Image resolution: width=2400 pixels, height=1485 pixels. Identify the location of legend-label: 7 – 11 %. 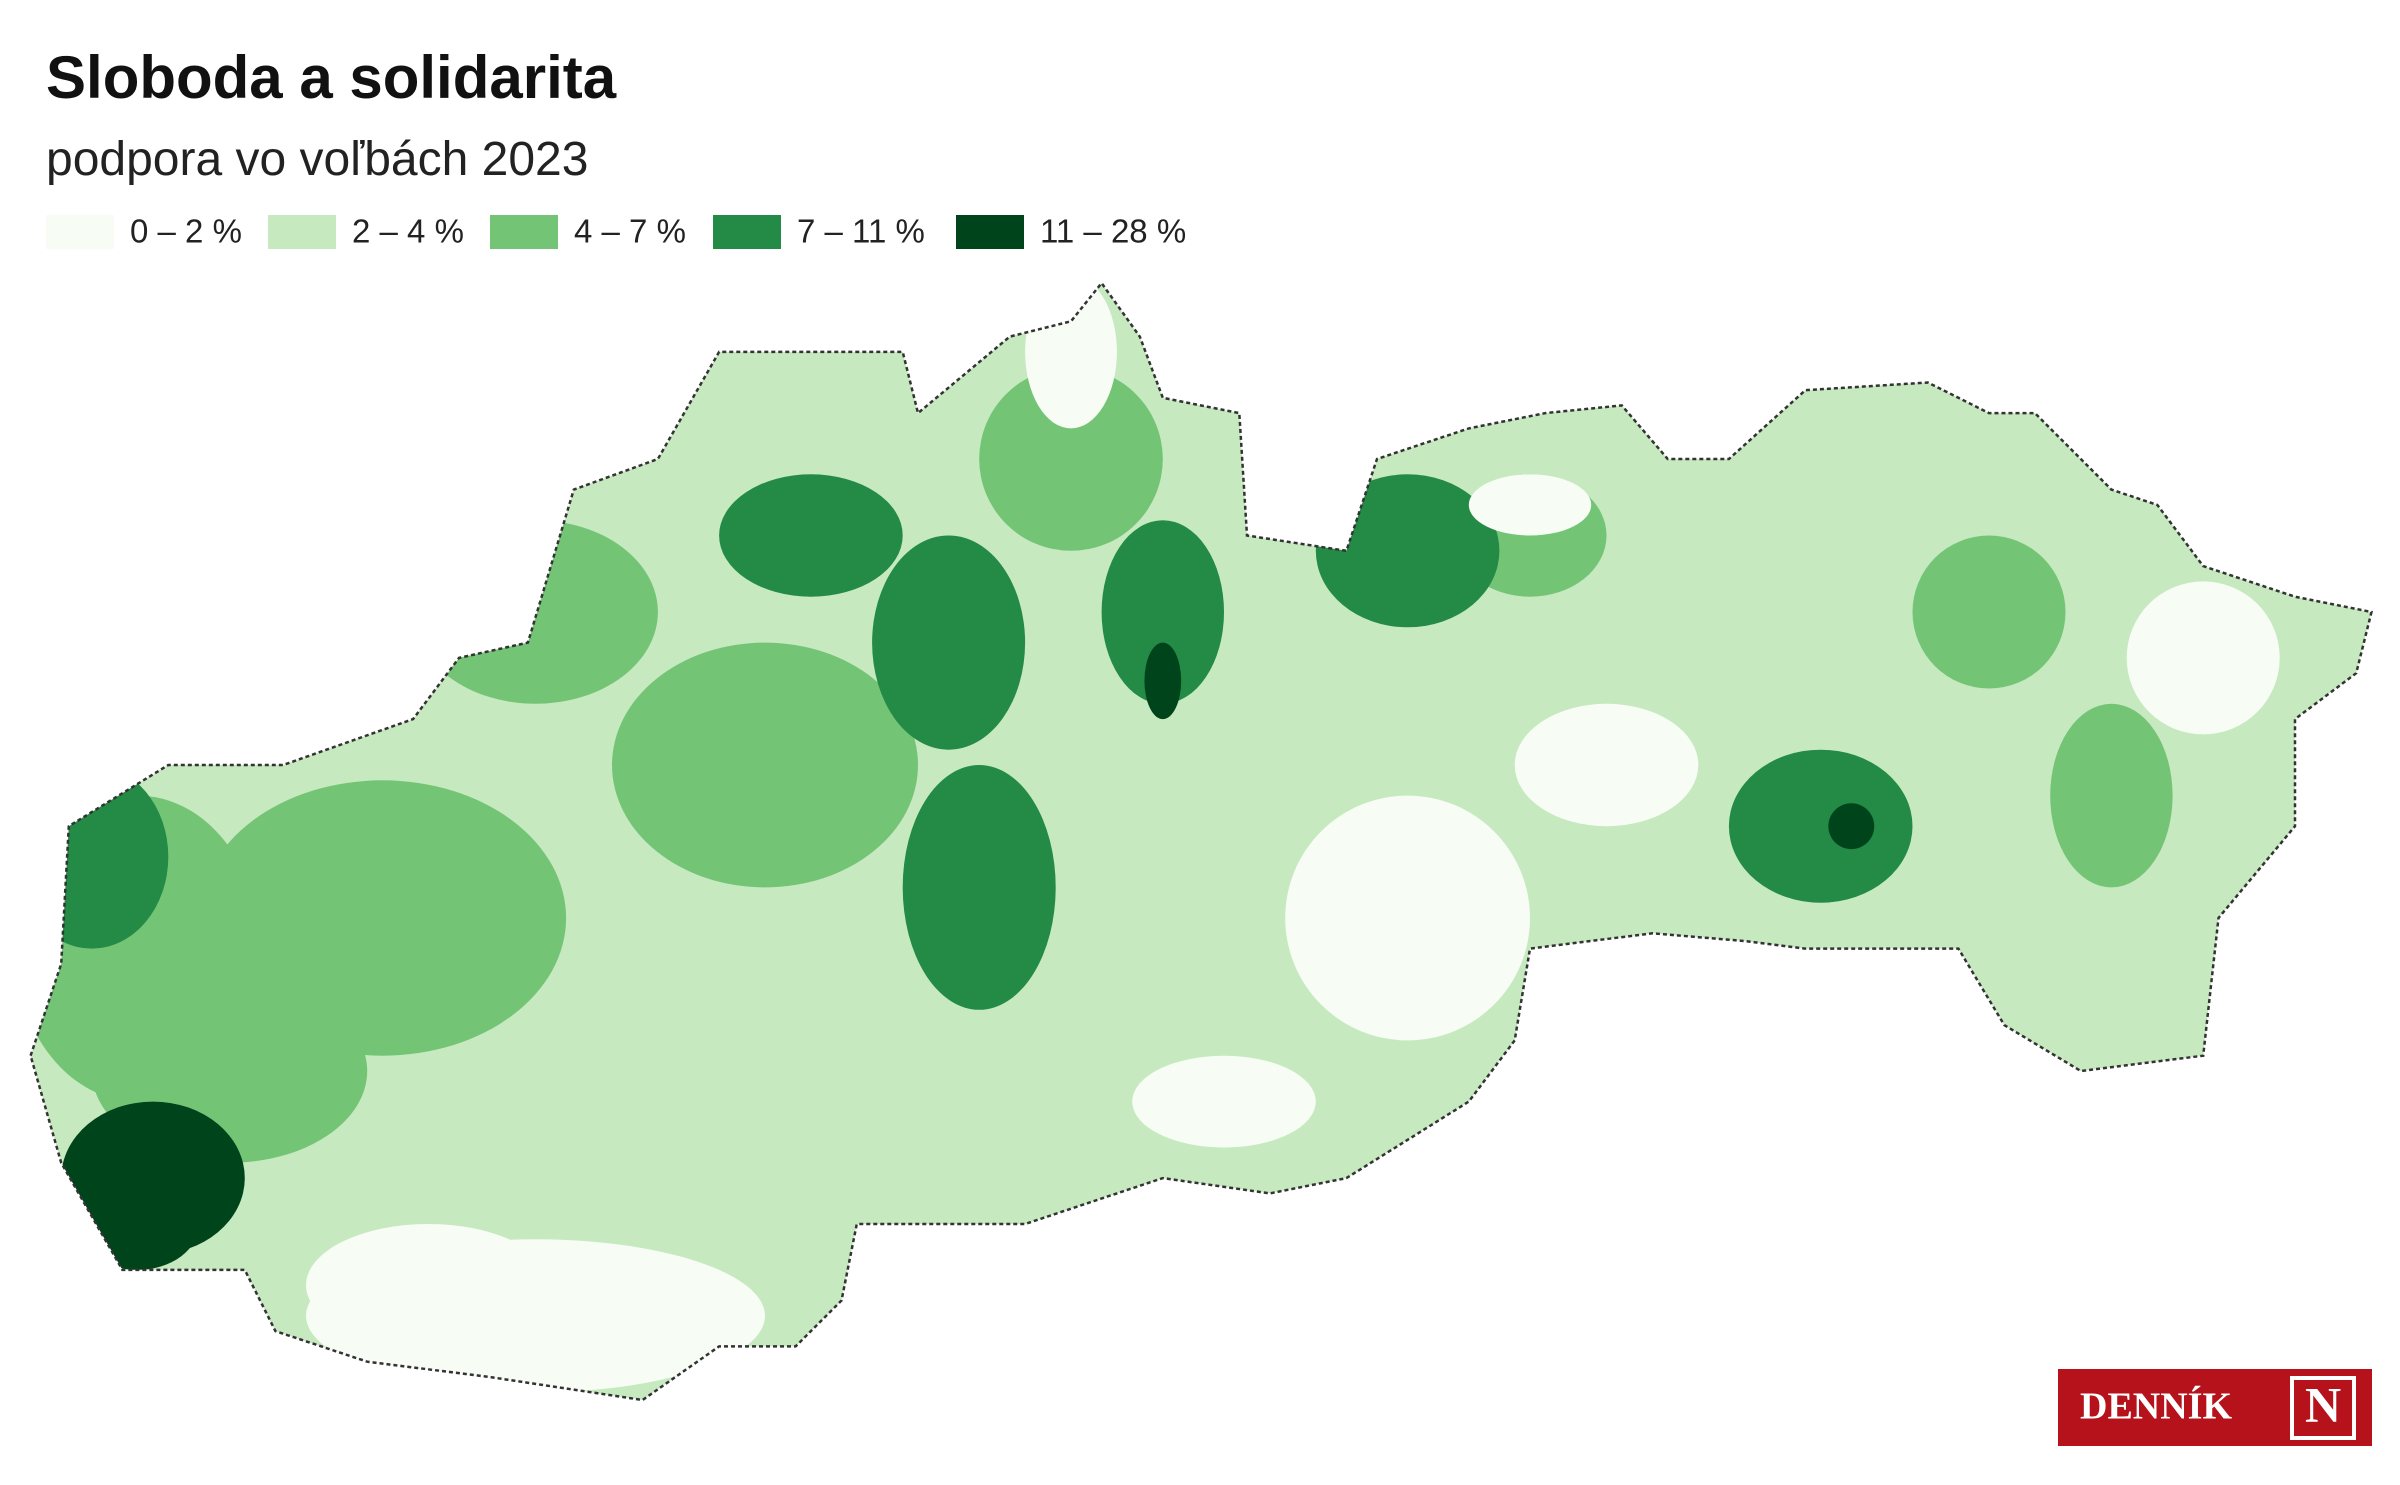
(861, 231).